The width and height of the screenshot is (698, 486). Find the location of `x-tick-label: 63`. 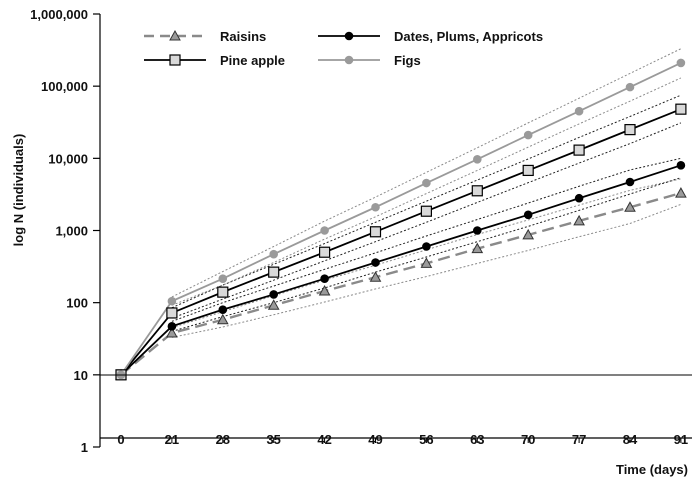

x-tick-label: 63 is located at coordinates (477, 439).